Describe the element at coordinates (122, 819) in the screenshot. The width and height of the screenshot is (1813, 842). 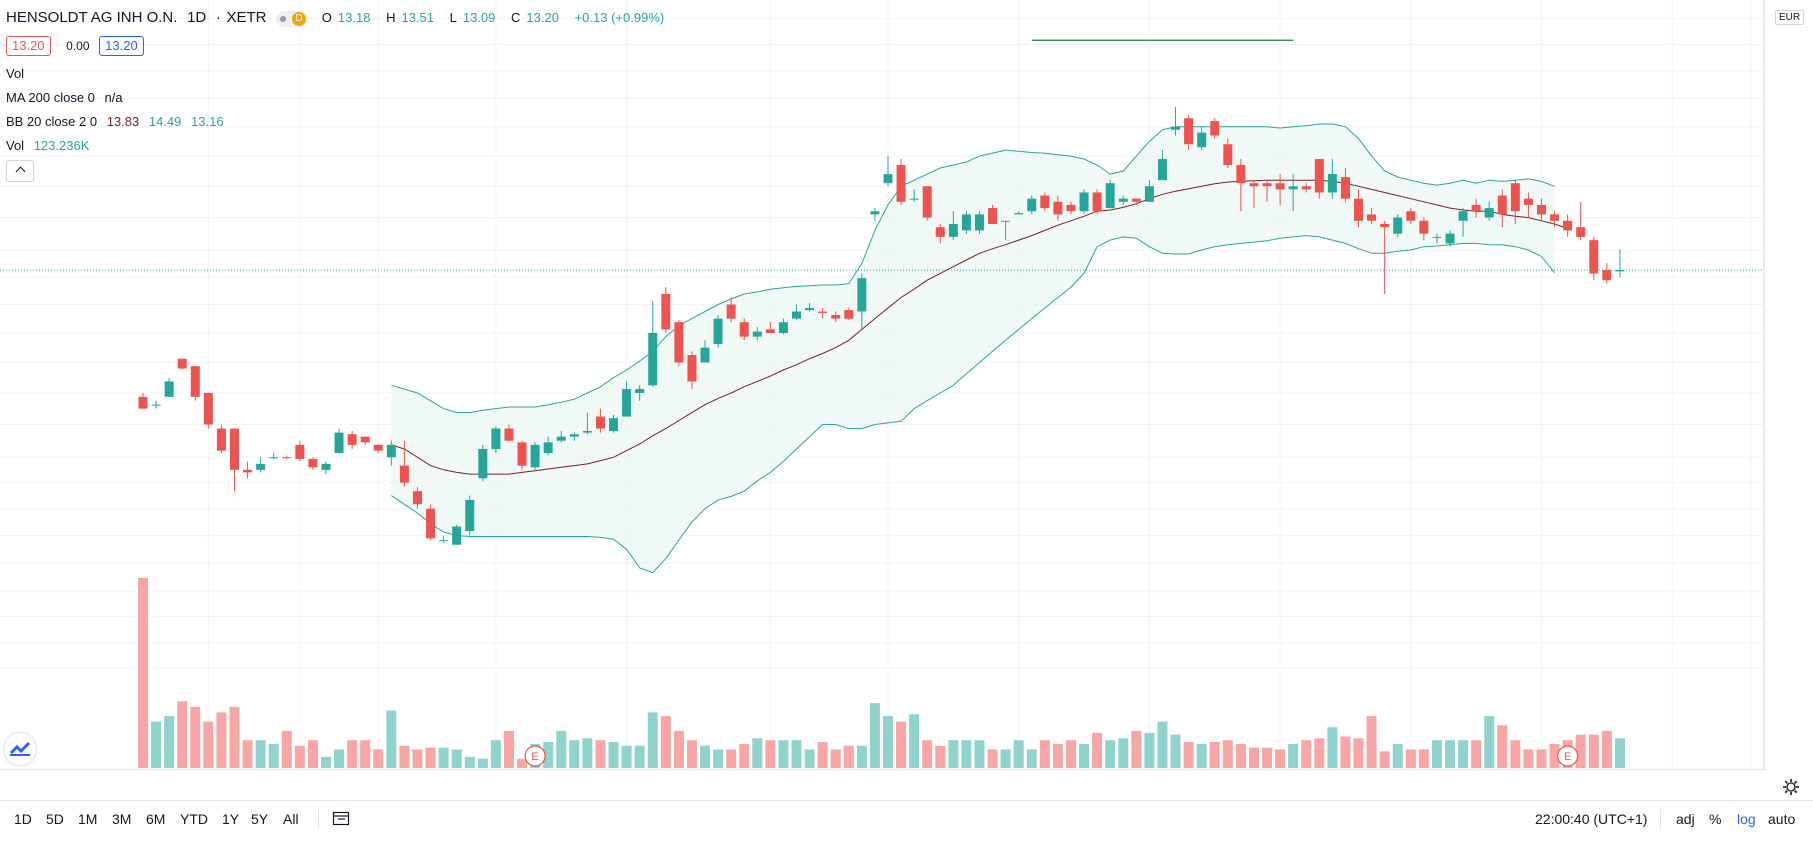
I see `tf-3m-button: 3M` at that location.